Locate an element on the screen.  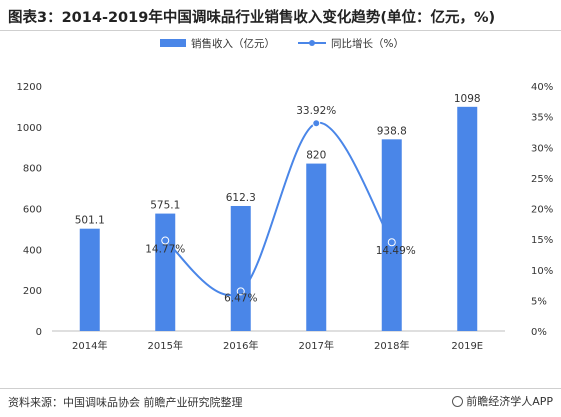
x-tick-label: 2018年 is located at coordinates (391, 345).